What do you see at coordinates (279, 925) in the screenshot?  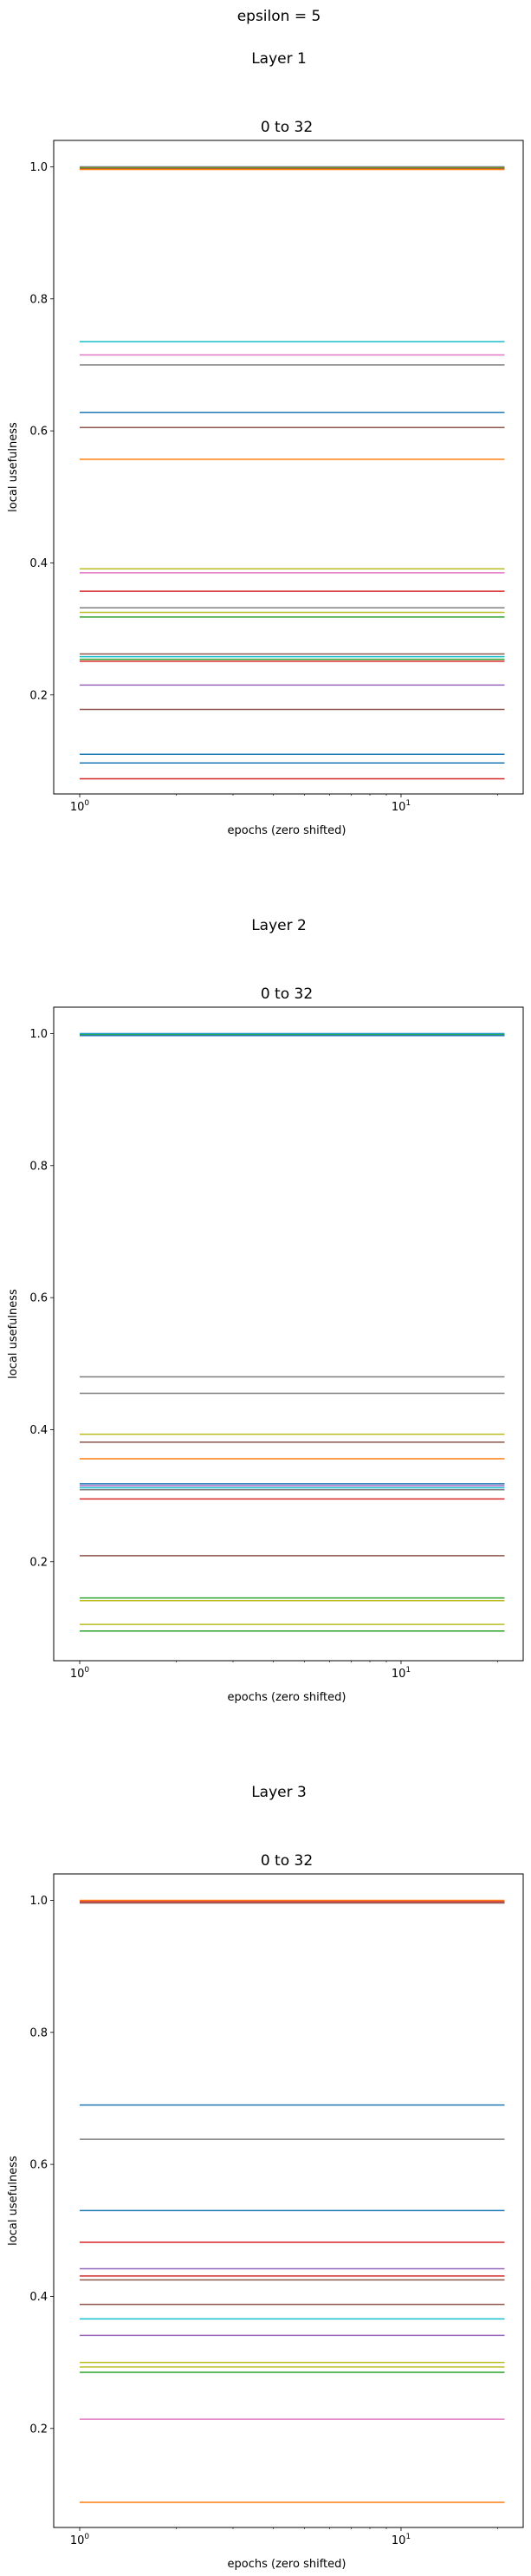 I see `layer-title-2: Layer 2` at bounding box center [279, 925].